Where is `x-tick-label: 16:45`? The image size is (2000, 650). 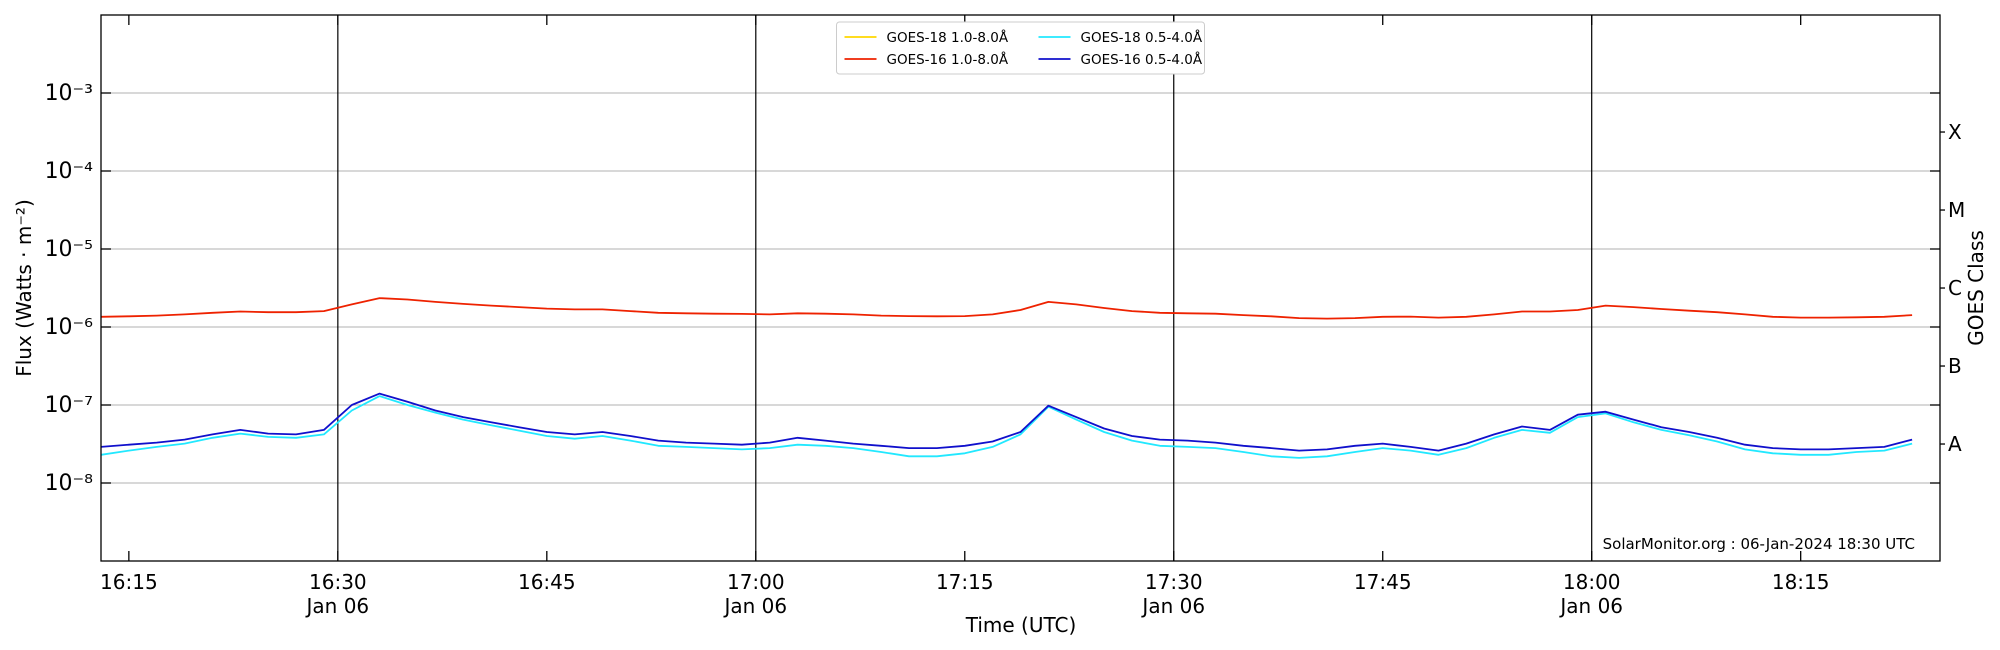 x-tick-label: 16:45 is located at coordinates (547, 582).